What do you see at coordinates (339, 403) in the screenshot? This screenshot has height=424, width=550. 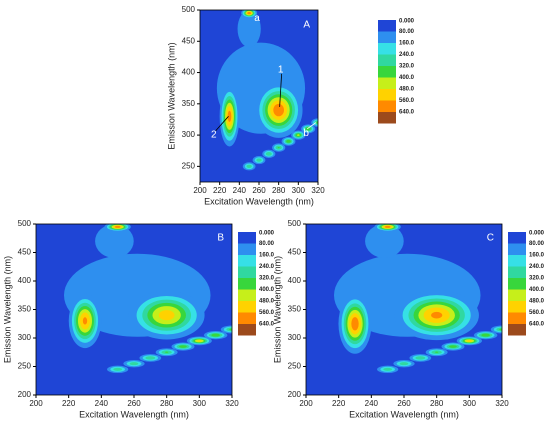 I see `x-tick-label: 220` at bounding box center [339, 403].